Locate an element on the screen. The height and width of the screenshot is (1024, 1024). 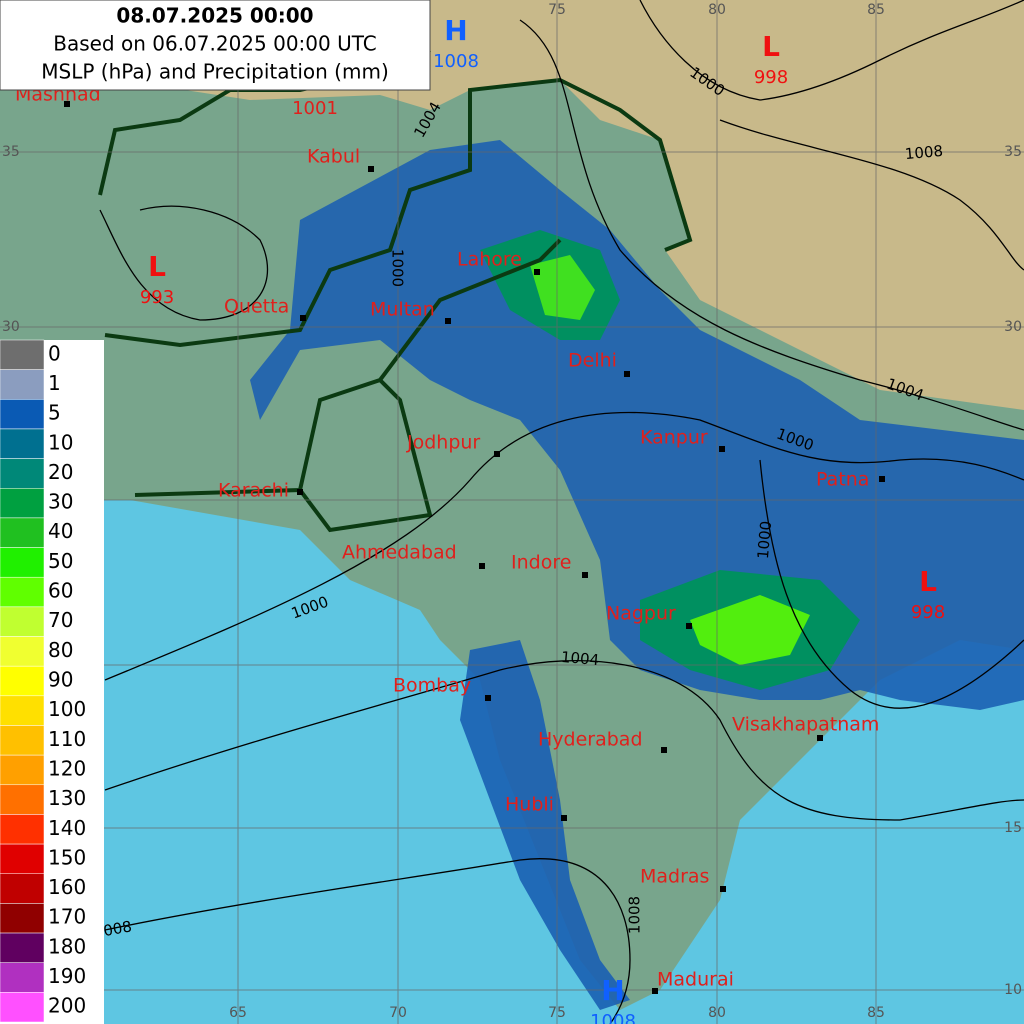
city-label: Madras is located at coordinates (674, 877).